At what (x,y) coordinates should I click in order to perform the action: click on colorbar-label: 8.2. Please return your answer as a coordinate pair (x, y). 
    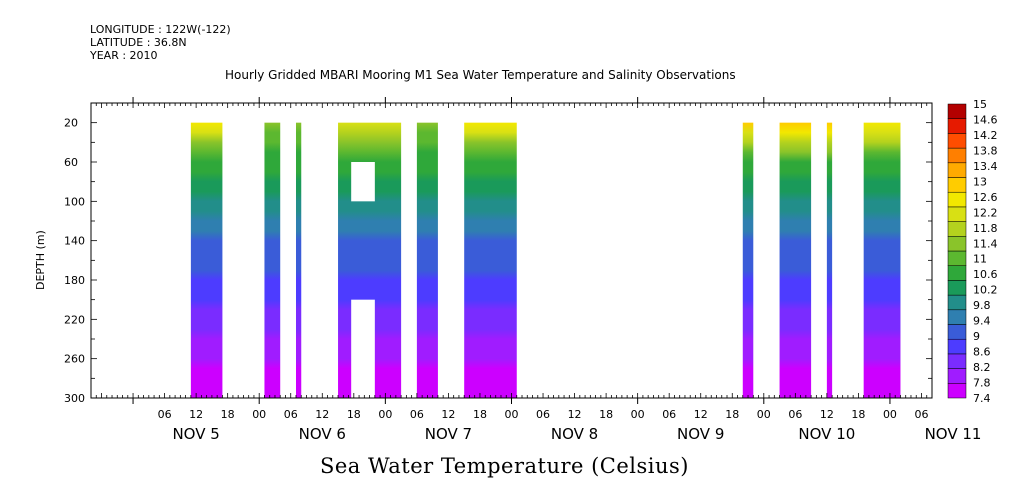
    Looking at the image, I should click on (982, 367).